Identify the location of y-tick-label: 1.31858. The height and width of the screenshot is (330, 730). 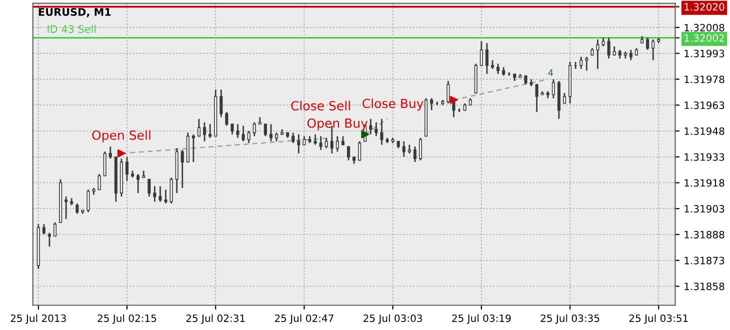
(704, 286).